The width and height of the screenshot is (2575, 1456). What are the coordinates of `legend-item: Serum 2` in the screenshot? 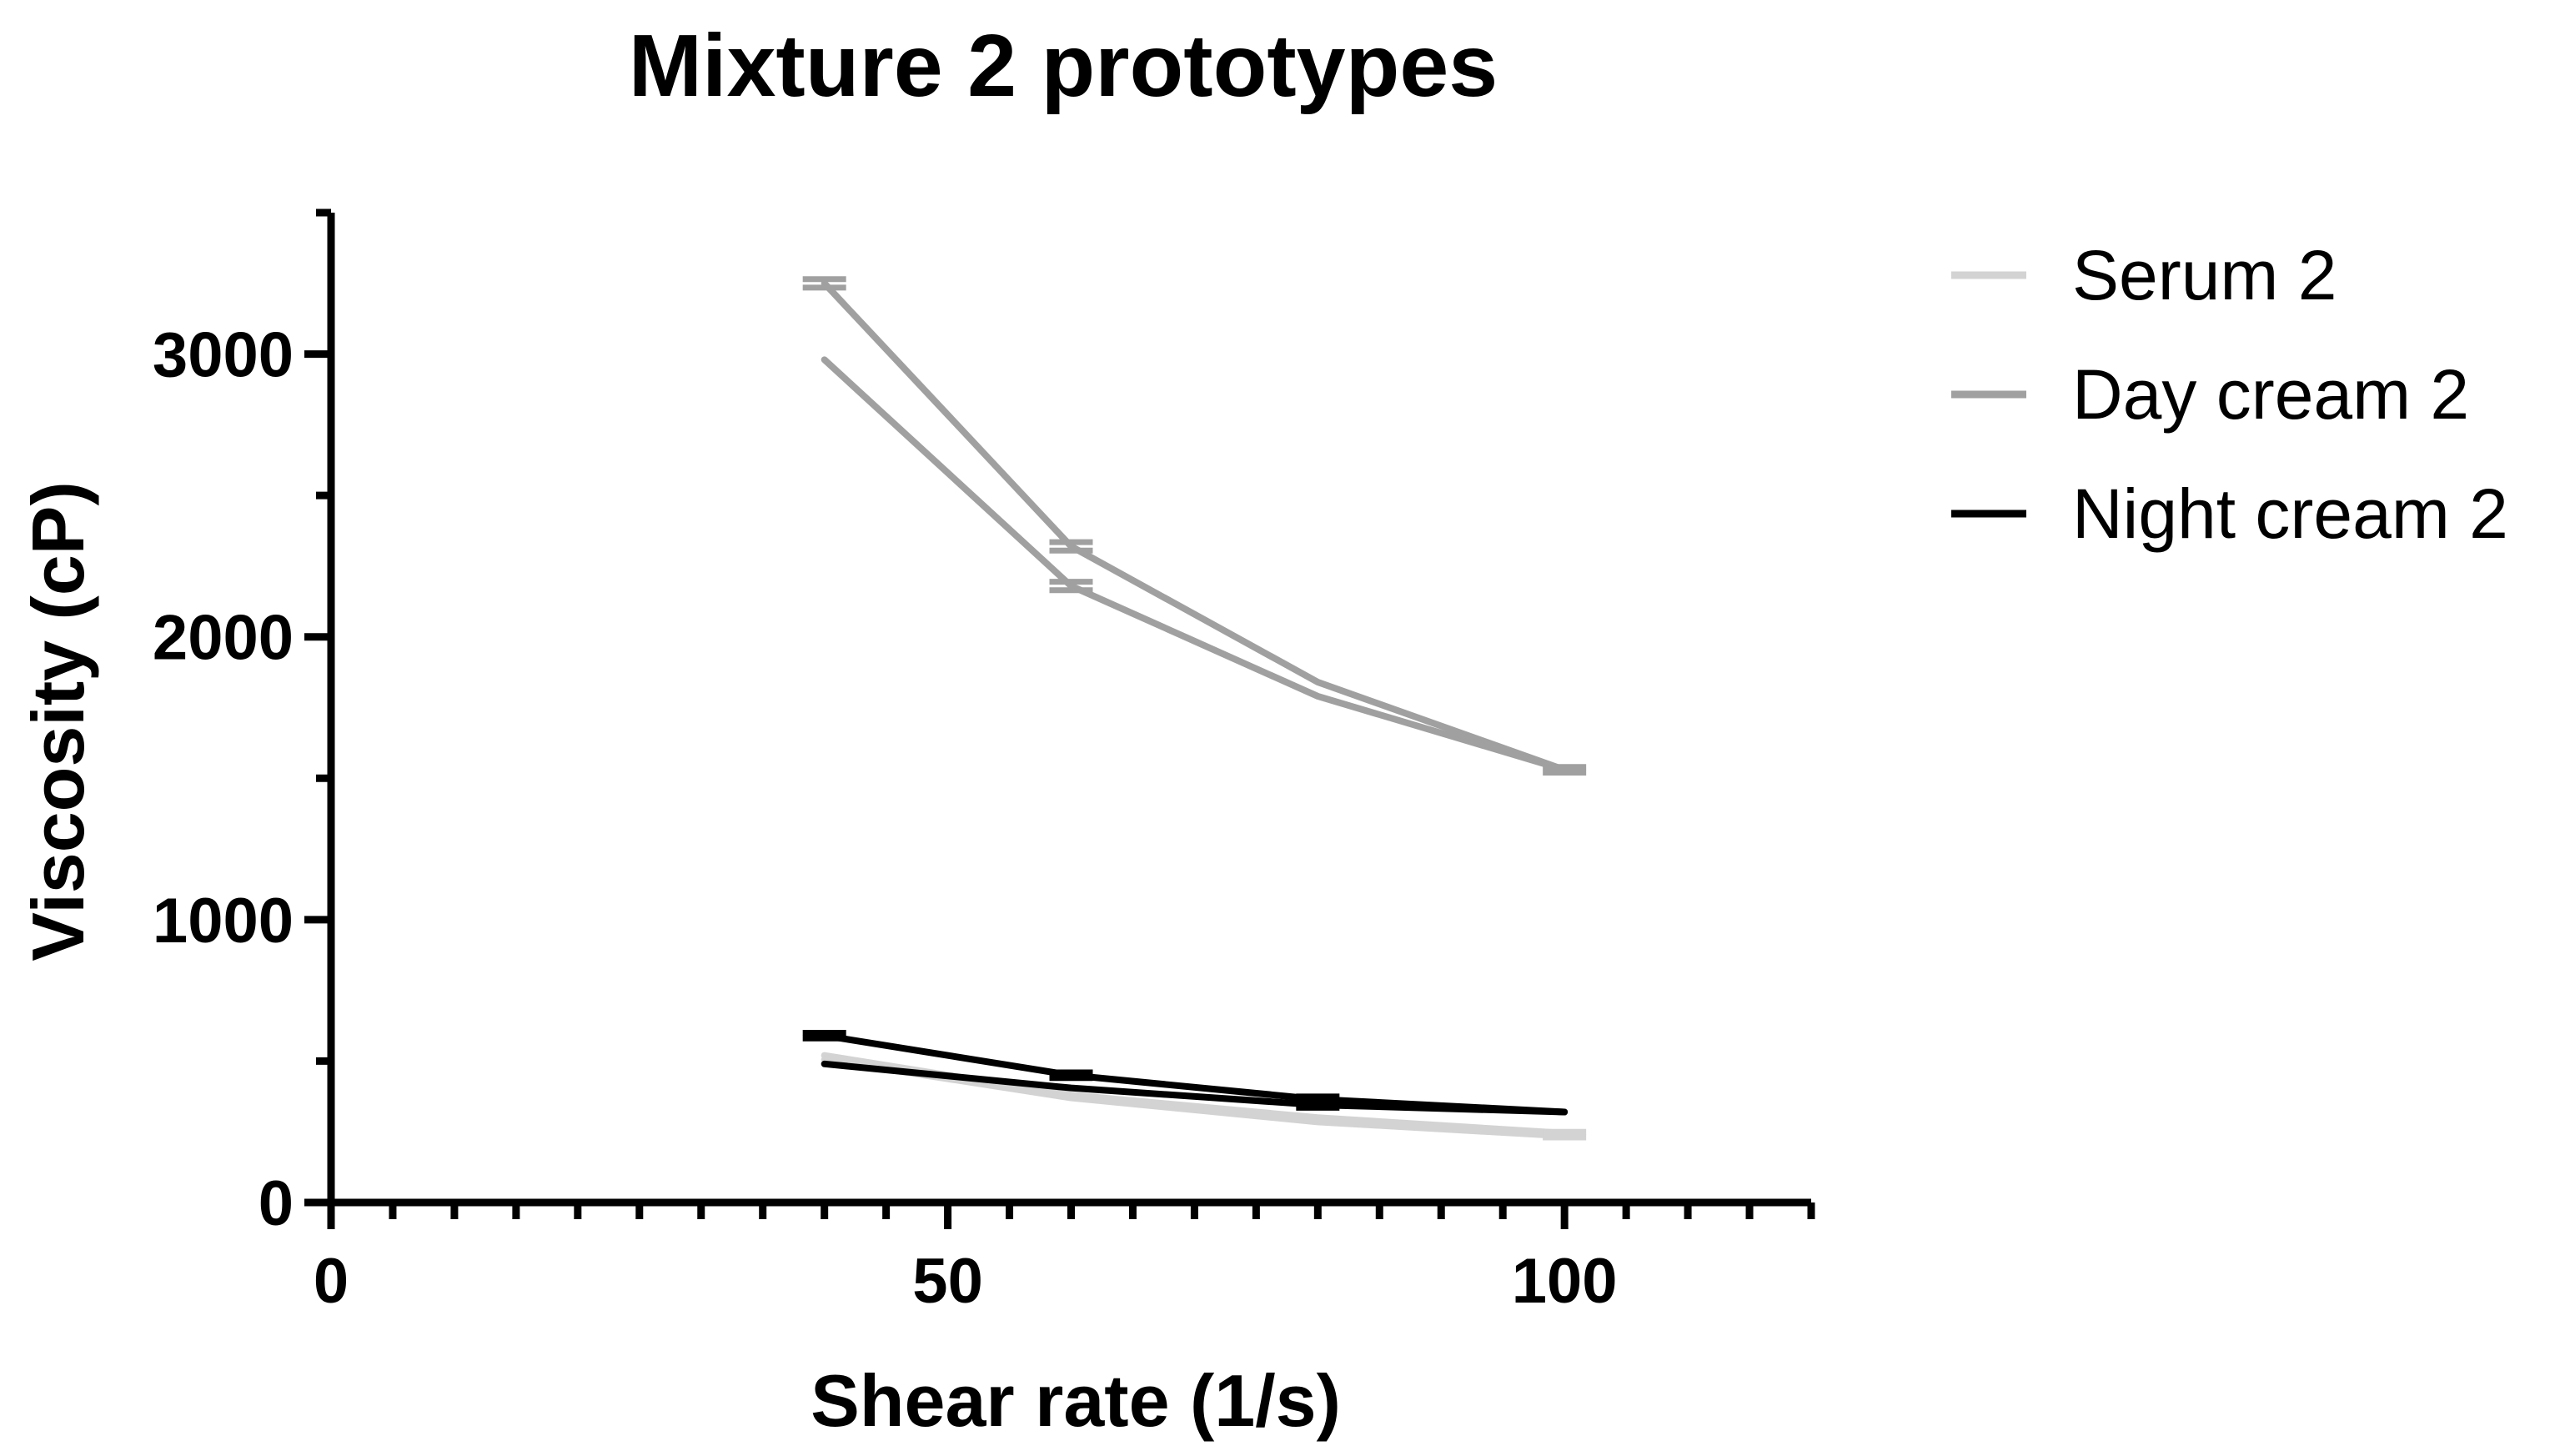 It's located at (2144, 275).